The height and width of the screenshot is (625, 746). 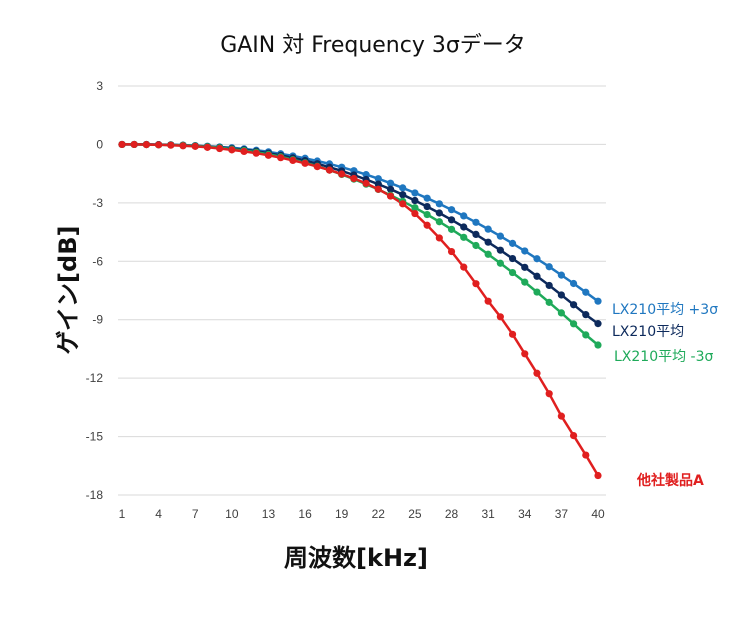 What do you see at coordinates (95, 378) in the screenshot?
I see `y-tick-label: -12` at bounding box center [95, 378].